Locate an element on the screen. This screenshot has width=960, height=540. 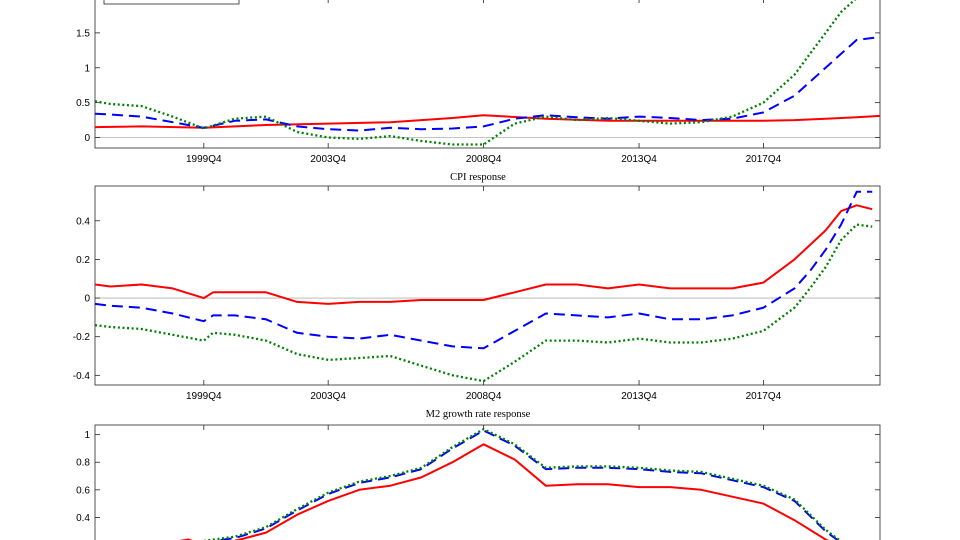
y-tick-label: 0.8 is located at coordinates (83, 463).